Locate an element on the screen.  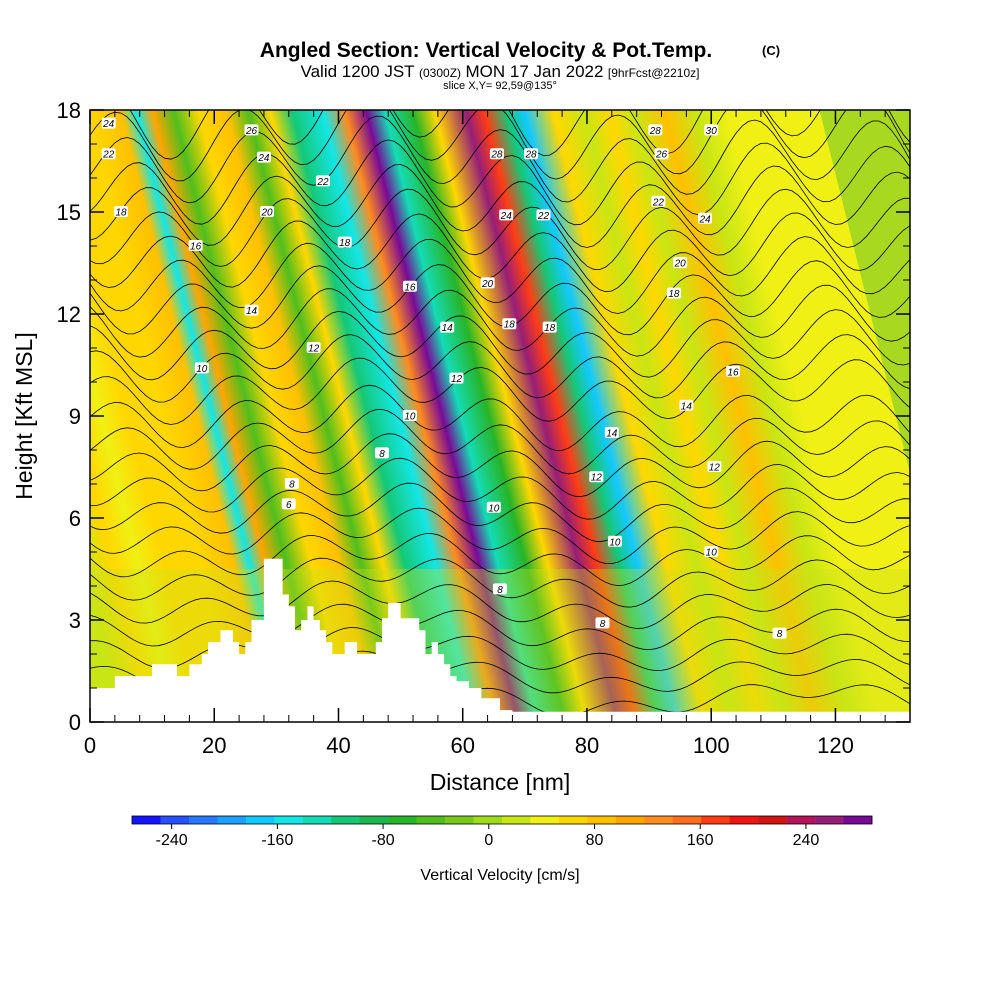
colorbar-tick-label: -240 is located at coordinates (172, 840).